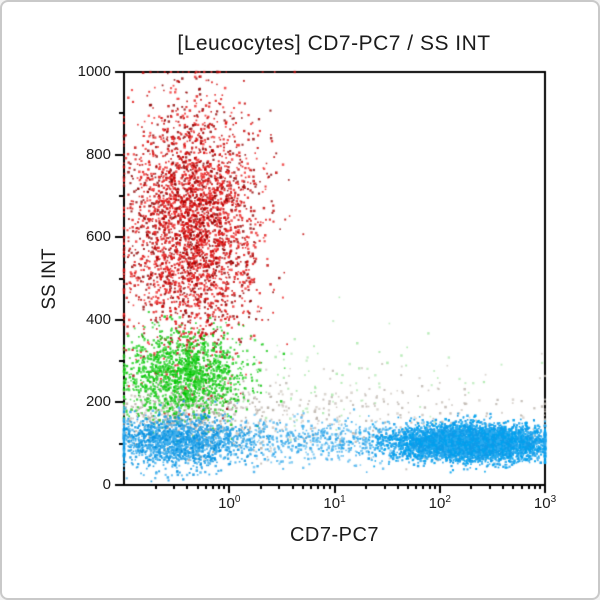 The image size is (600, 600). I want to click on y-tick-label: 800, so click(98, 154).